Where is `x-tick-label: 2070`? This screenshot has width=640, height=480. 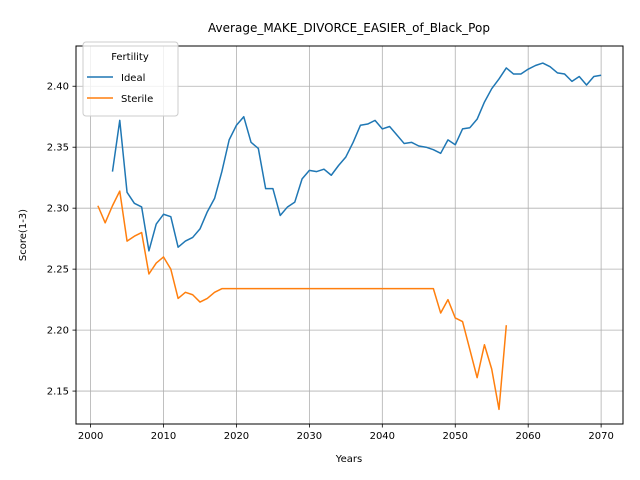
x-tick-label: 2070 is located at coordinates (600, 436).